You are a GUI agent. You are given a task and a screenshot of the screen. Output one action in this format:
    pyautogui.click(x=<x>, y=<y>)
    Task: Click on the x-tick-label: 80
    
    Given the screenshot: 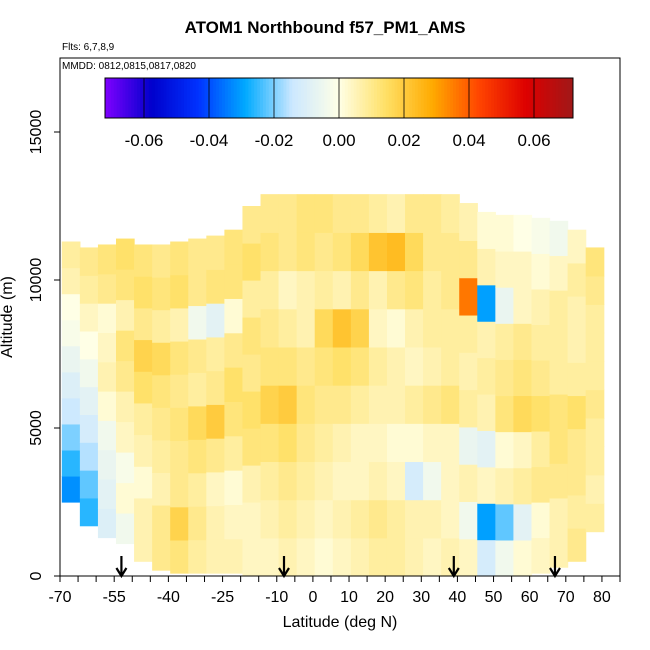 What is the action you would take?
    pyautogui.click(x=602, y=597)
    